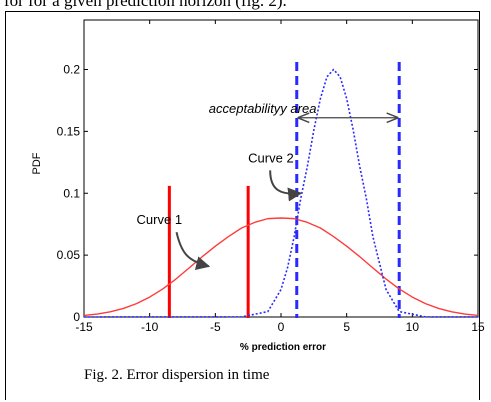 This screenshot has width=491, height=402. I want to click on y-tick-label: 0, so click(76, 317).